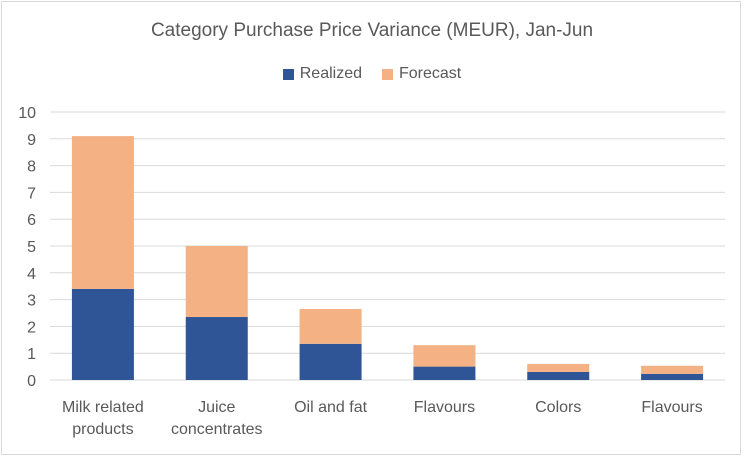 This screenshot has width=744, height=458. I want to click on legend-label: Realized, so click(330, 73).